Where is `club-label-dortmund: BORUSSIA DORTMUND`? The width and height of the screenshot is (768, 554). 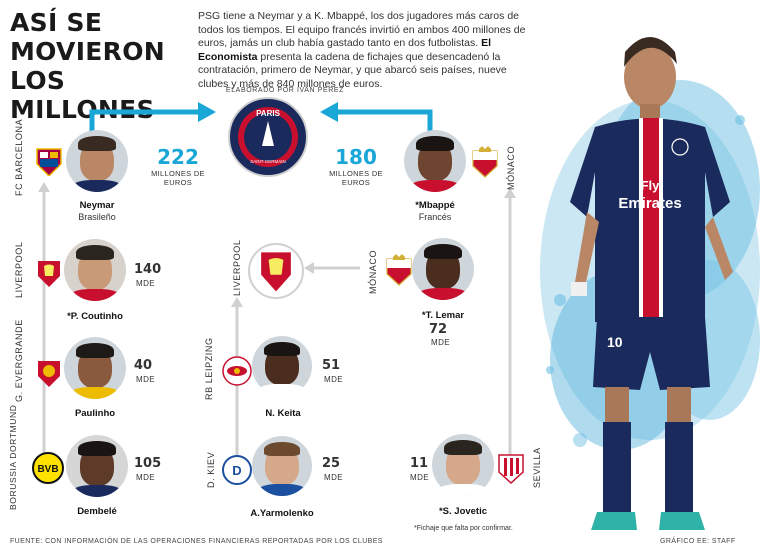 club-label-dortmund: BORUSSIA DORTMUND is located at coordinates (13, 457).